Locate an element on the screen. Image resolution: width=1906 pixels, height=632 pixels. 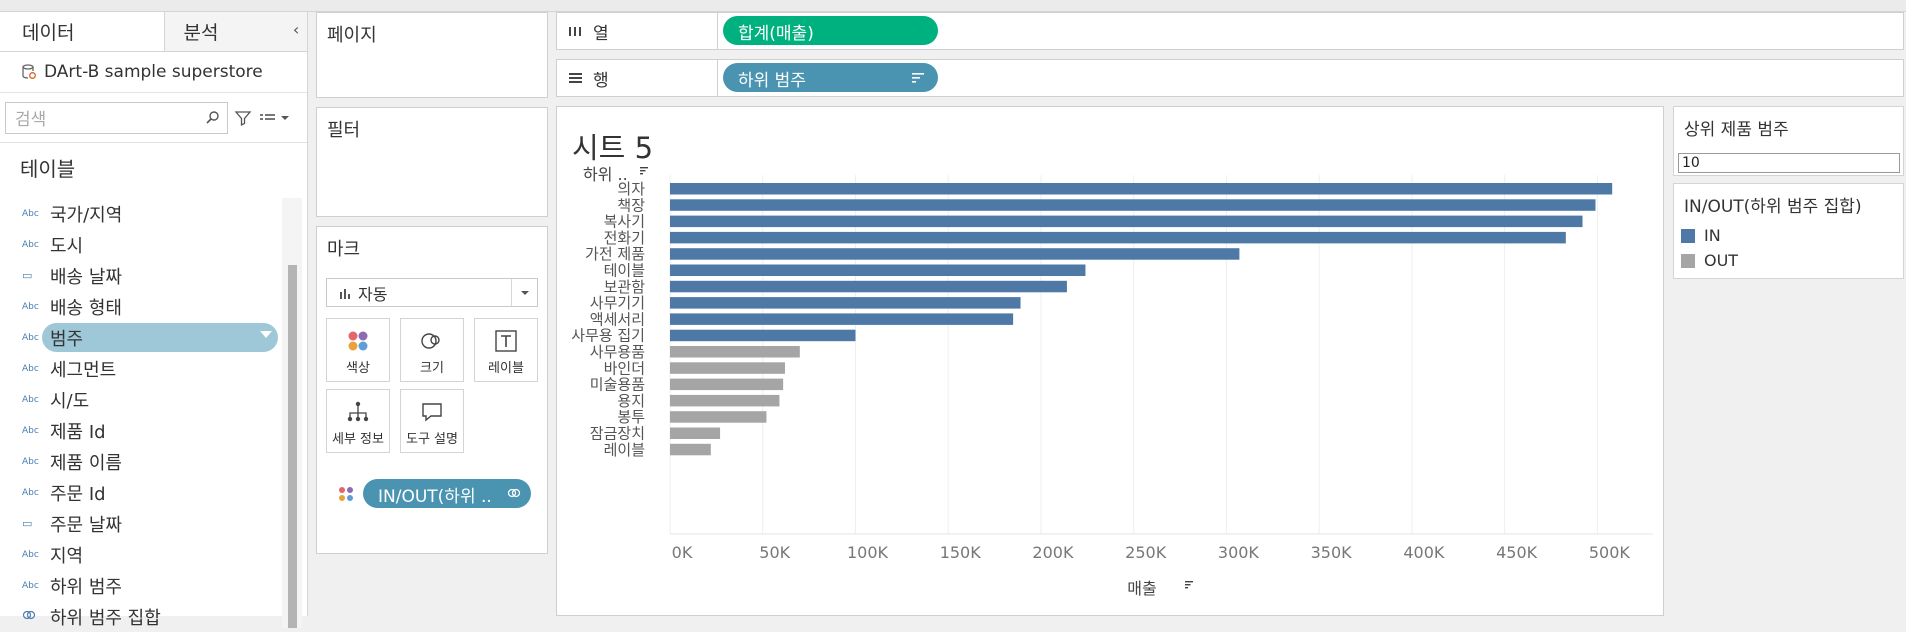
field-label: 하위 범주 is located at coordinates (86, 587).